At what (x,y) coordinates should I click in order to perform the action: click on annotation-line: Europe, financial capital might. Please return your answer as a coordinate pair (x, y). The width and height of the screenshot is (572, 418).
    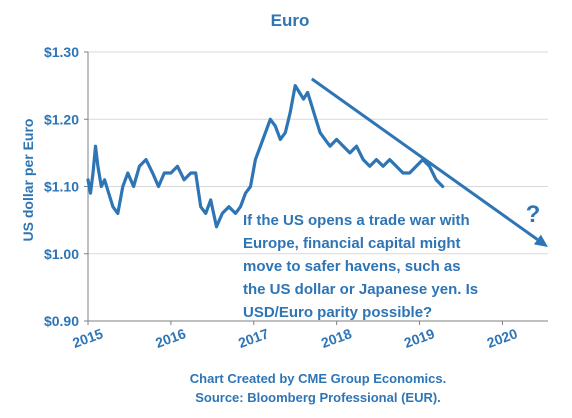
    Looking at the image, I should click on (352, 243).